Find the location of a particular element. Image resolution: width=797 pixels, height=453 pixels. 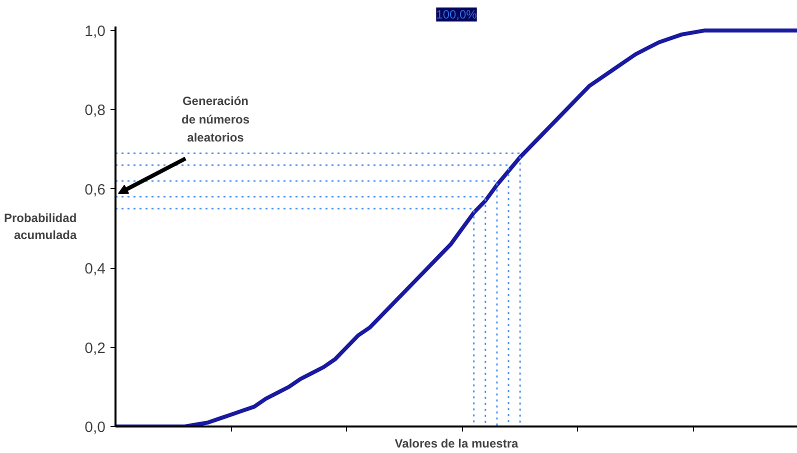

annotation: Generación de números aleatorios is located at coordinates (215, 119).